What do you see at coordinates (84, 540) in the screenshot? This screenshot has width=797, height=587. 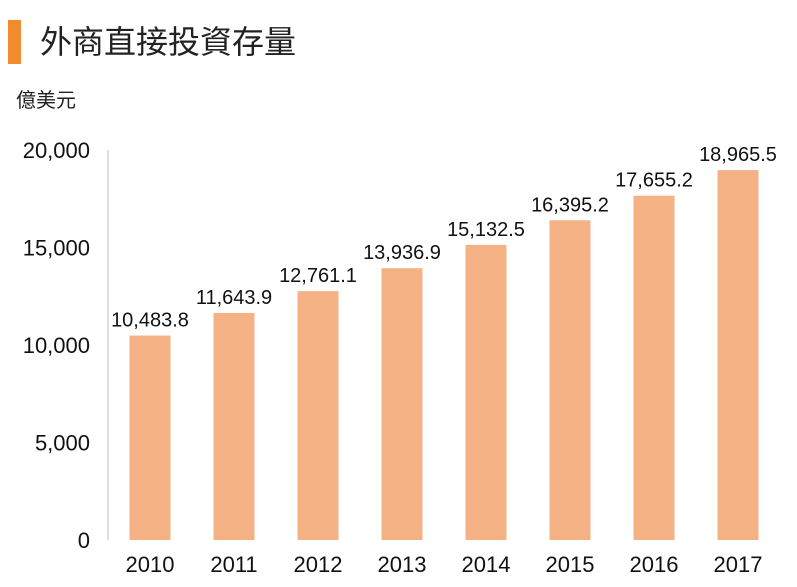 I see `y-tick-label: 0` at bounding box center [84, 540].